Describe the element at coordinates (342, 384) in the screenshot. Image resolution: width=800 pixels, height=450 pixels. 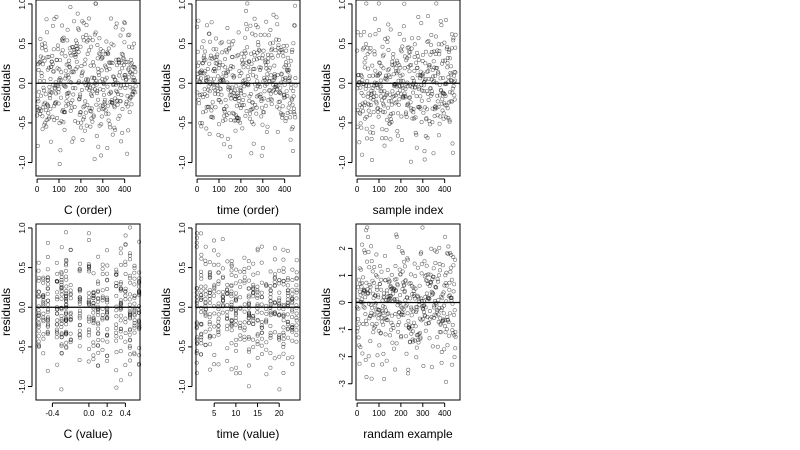
I see `y-tick-label: -3` at that location.